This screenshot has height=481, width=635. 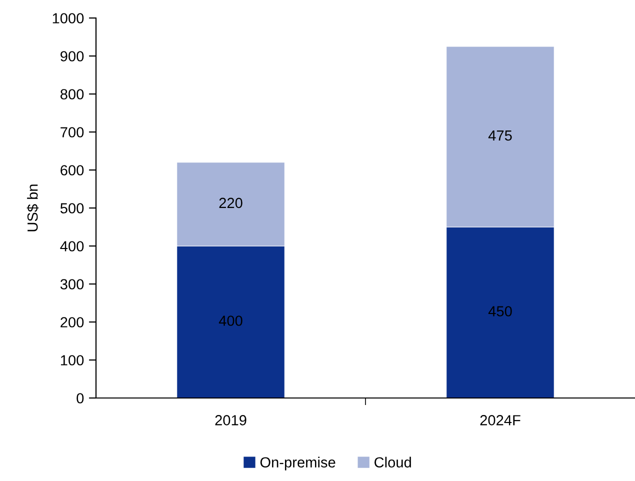 I want to click on y-tick-label: 700, so click(x=72, y=132).